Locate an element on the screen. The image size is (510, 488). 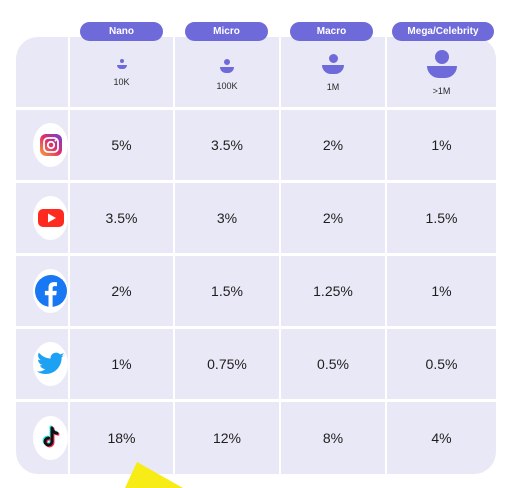
tier-header-macro: 1M is located at coordinates (333, 72).